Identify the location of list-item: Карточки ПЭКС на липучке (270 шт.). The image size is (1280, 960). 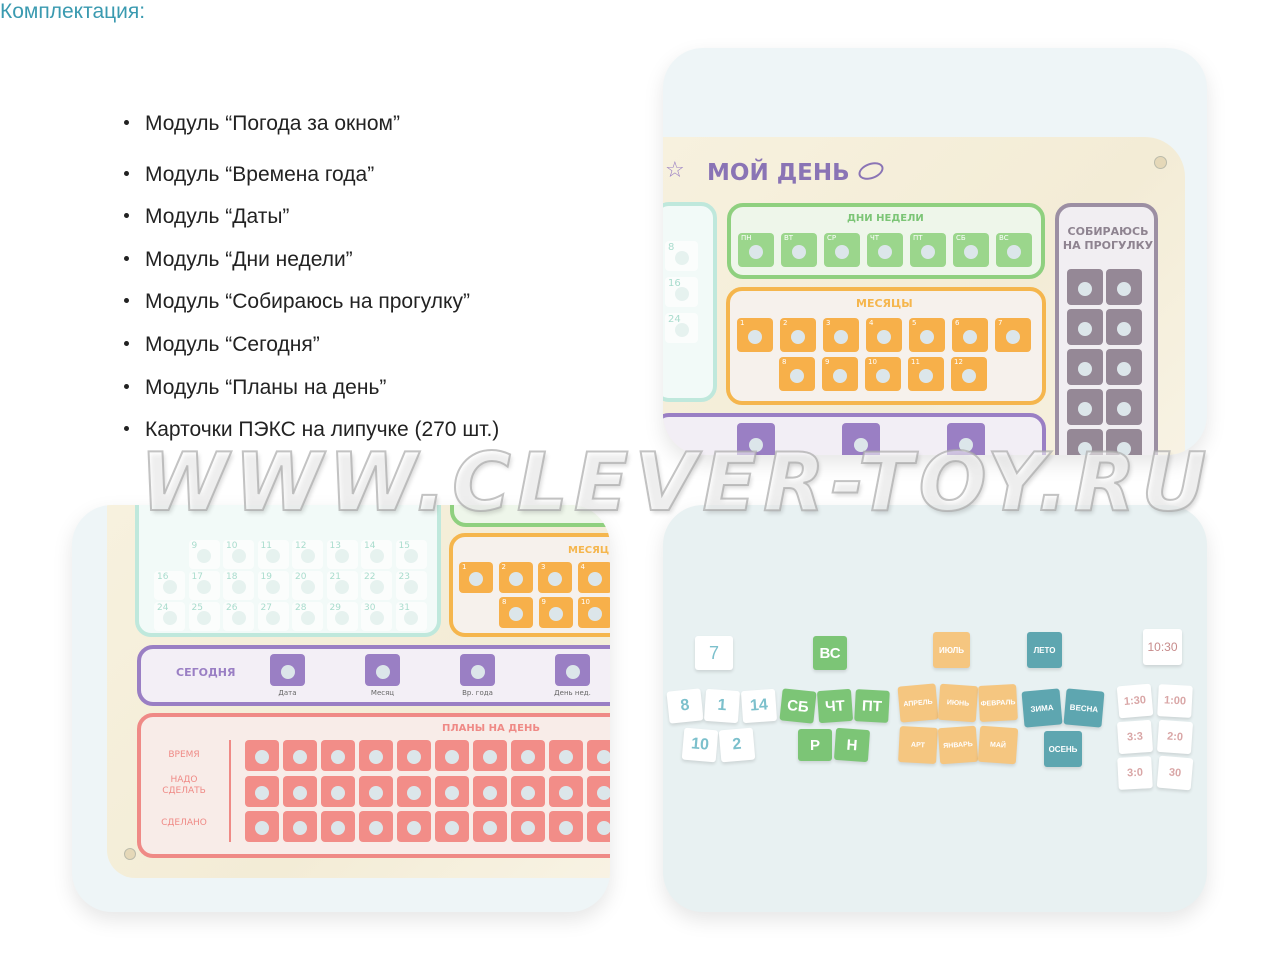
(311, 430).